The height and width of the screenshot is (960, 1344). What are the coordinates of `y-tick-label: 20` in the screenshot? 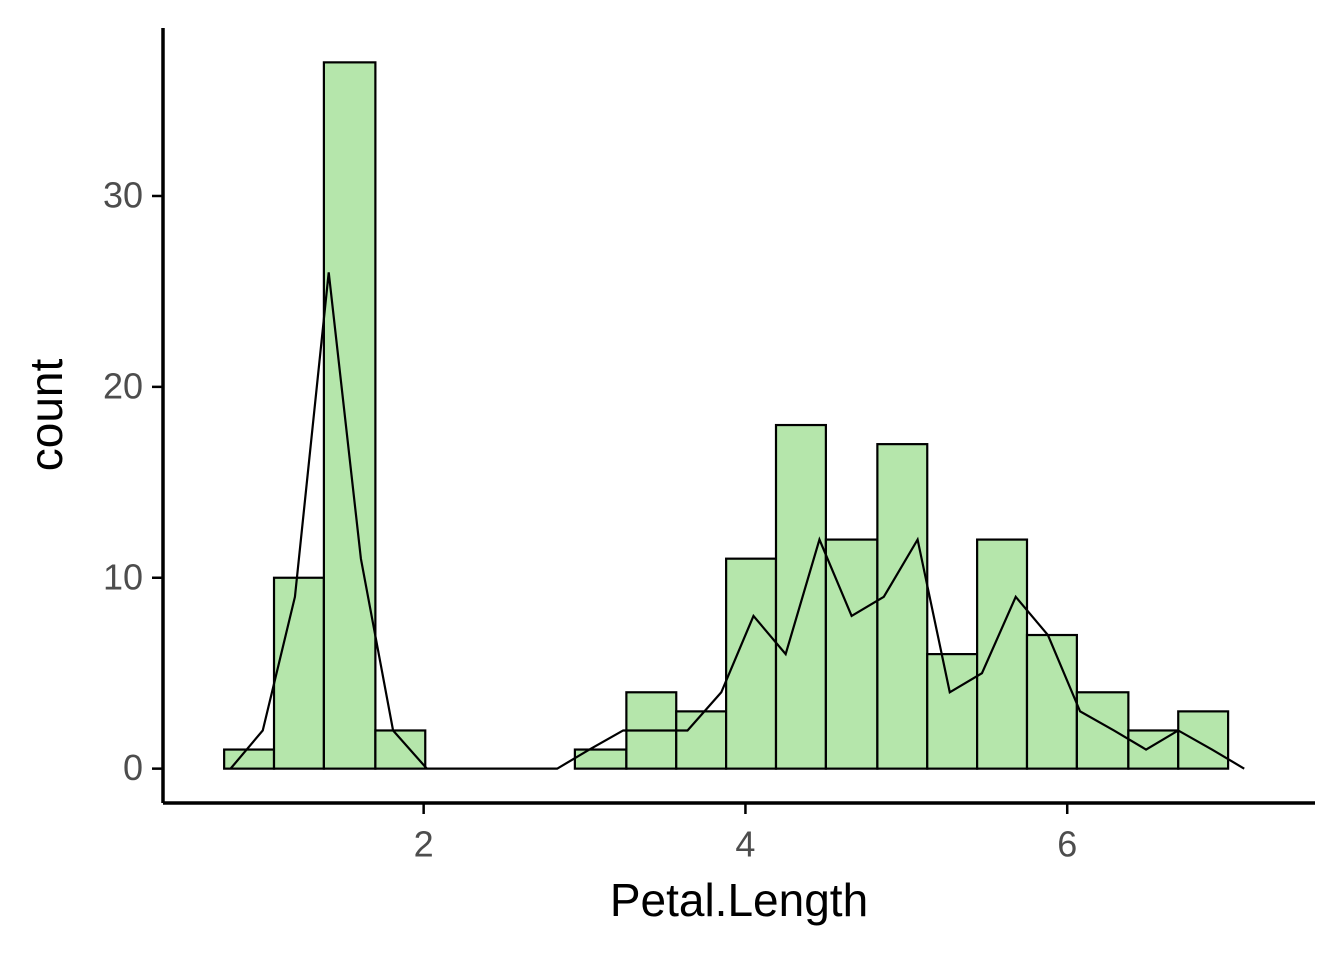 It's located at (123, 385).